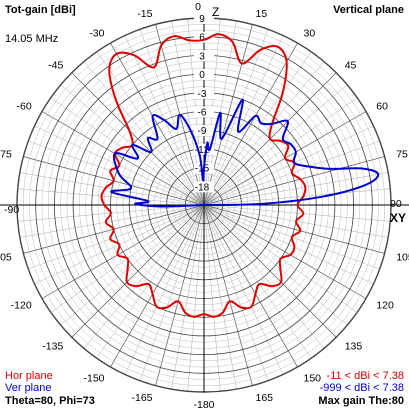 The width and height of the screenshot is (409, 409). I want to click on radial-tick-label: -12, so click(202, 150).